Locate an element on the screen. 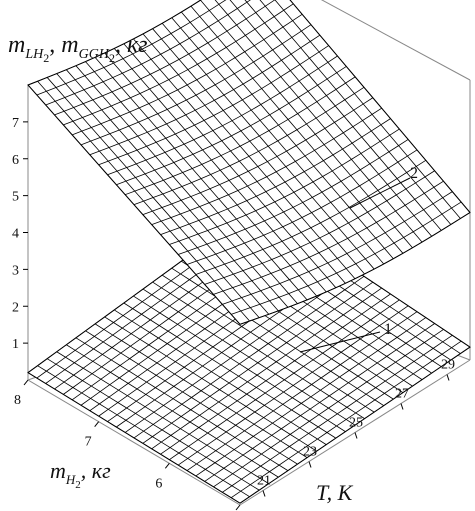  x-axis: 21 23 25 27 29 is located at coordinates (356, 427).